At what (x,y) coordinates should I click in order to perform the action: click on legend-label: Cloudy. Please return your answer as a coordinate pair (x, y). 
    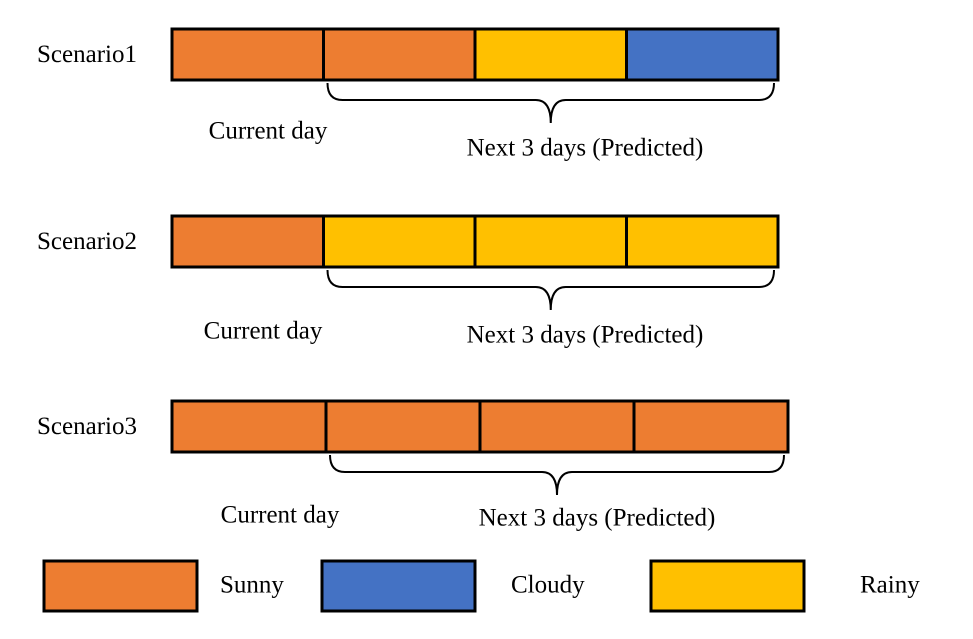
    Looking at the image, I should click on (548, 585).